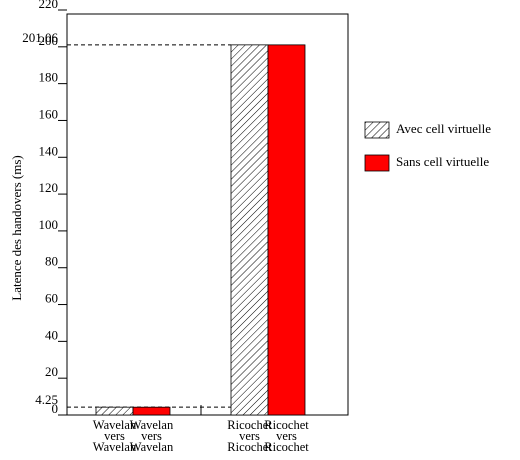 Image resolution: width=520 pixels, height=460 pixels. Describe the element at coordinates (49, 187) in the screenshot. I see `y-tick-label: 120` at that location.